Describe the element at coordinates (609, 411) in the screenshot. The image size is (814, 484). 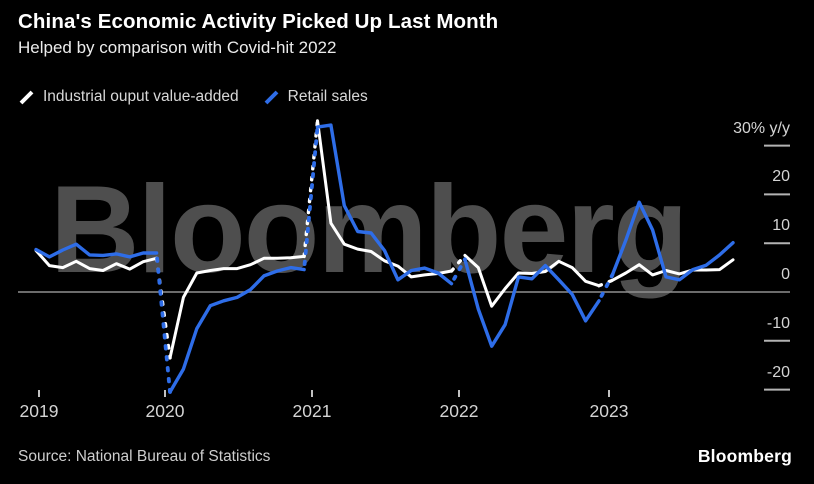
I see `x-axis-label: 2023` at that location.